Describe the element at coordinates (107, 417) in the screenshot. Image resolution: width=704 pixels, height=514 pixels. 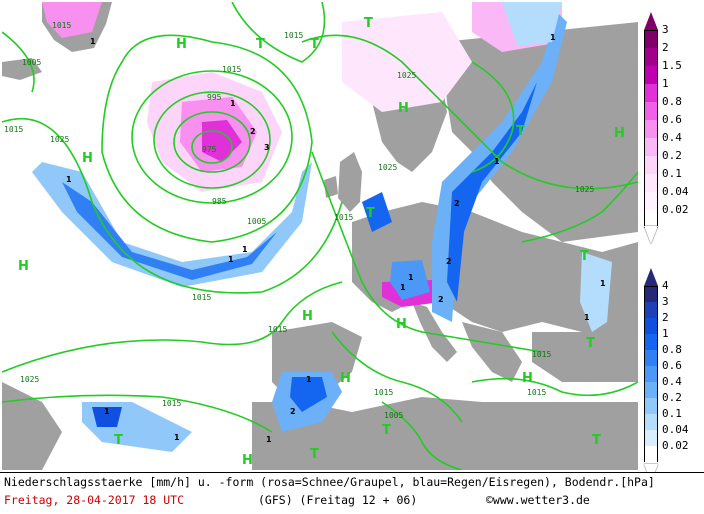
I see `rain-southwest-core` at that location.